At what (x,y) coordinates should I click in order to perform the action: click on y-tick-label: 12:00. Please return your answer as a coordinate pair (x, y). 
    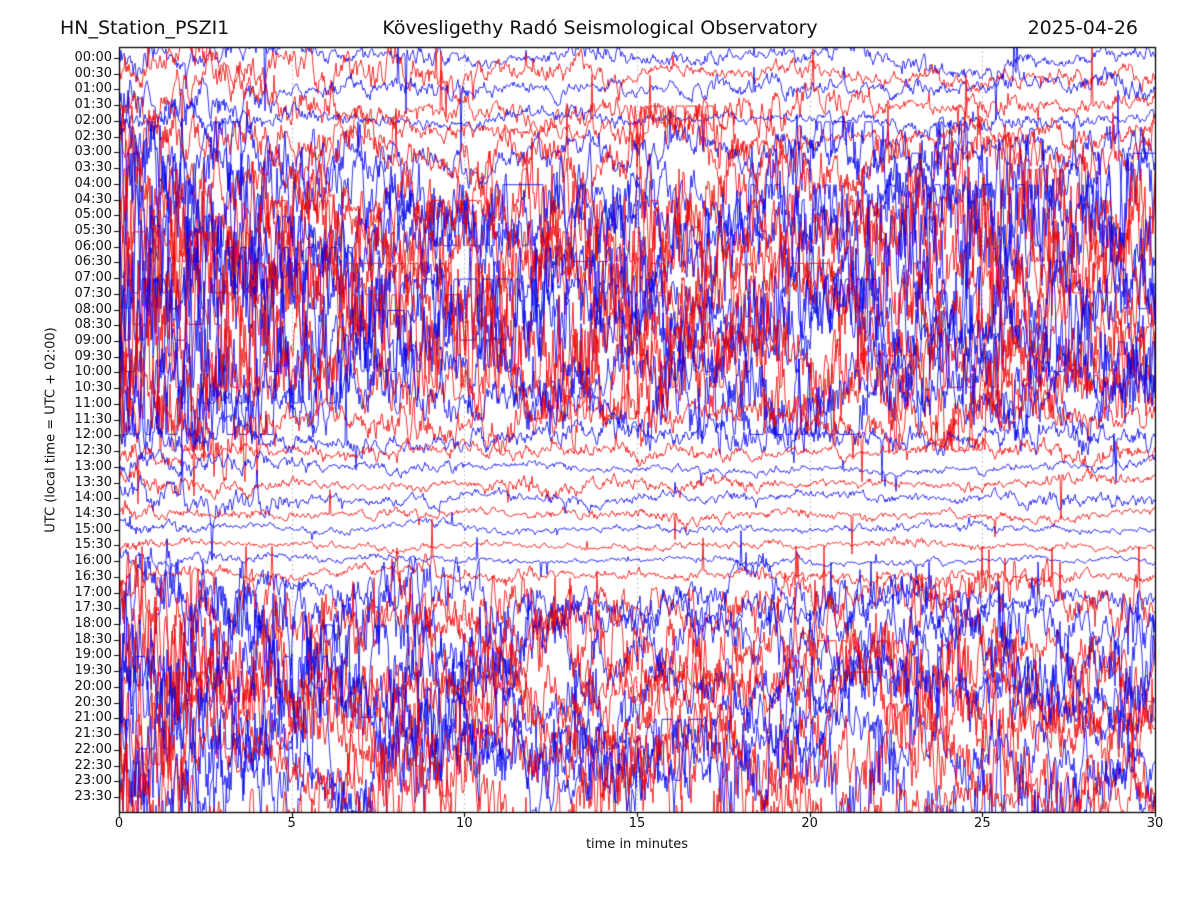
    Looking at the image, I should click on (93, 435).